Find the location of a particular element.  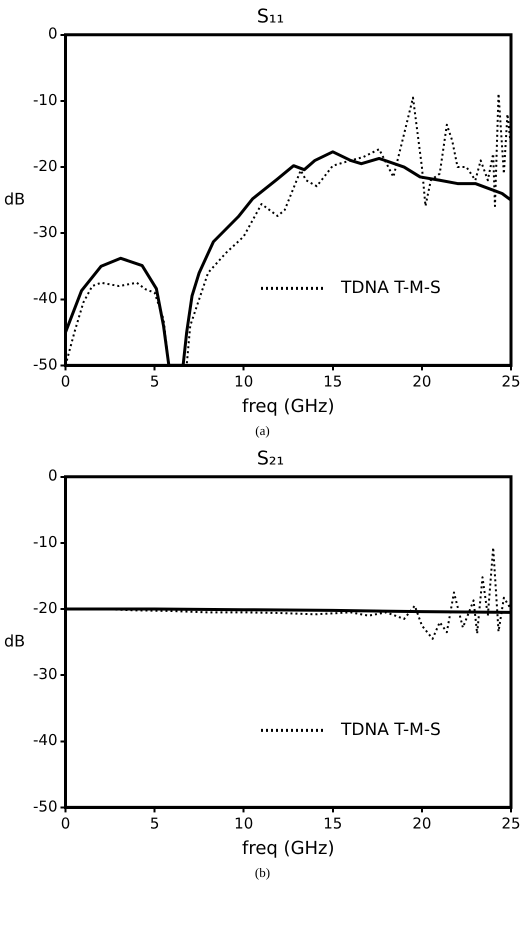

chart-title: S₂₁ is located at coordinates (270, 458).